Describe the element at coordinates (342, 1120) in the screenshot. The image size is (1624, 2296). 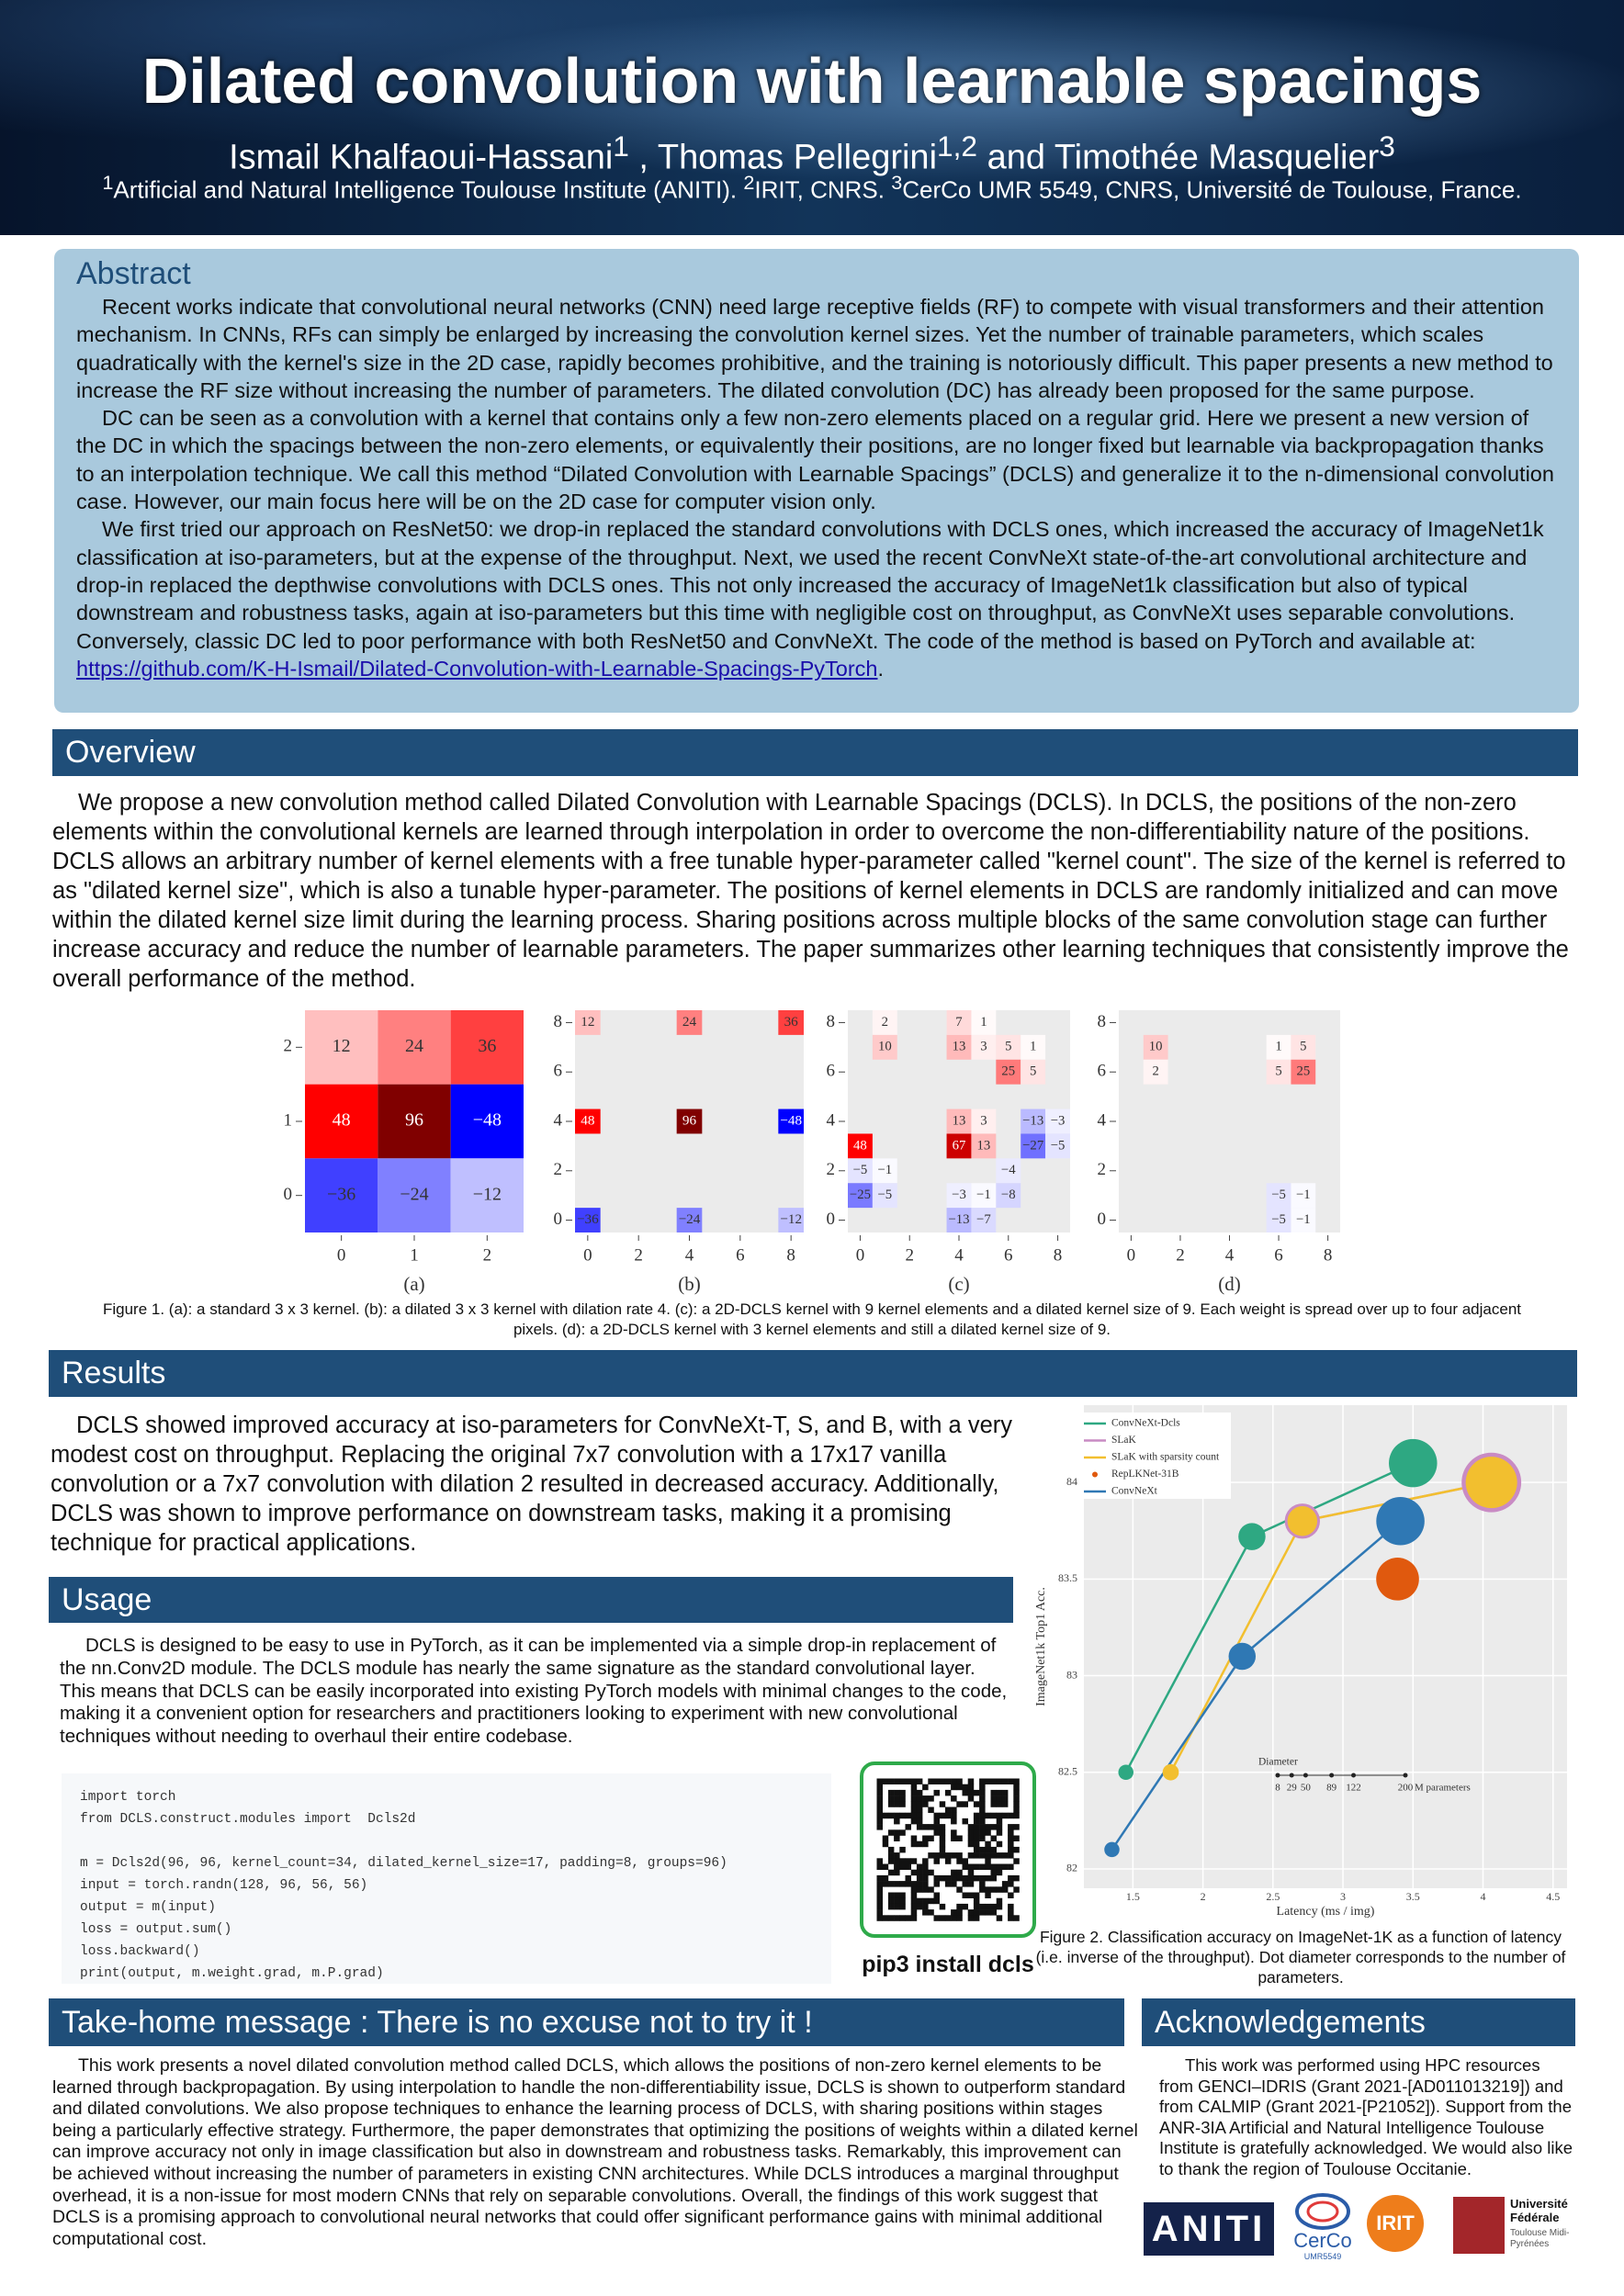
I see `cell-label: 48` at that location.